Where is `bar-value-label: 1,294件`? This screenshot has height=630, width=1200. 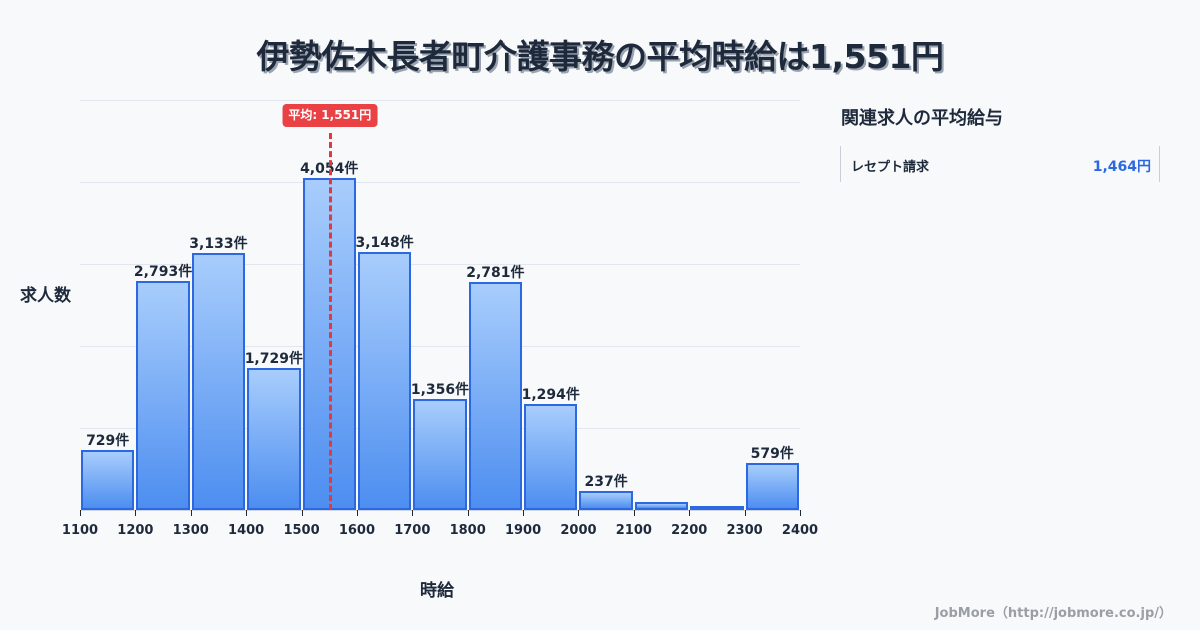 bar-value-label: 1,294件 is located at coordinates (550, 394).